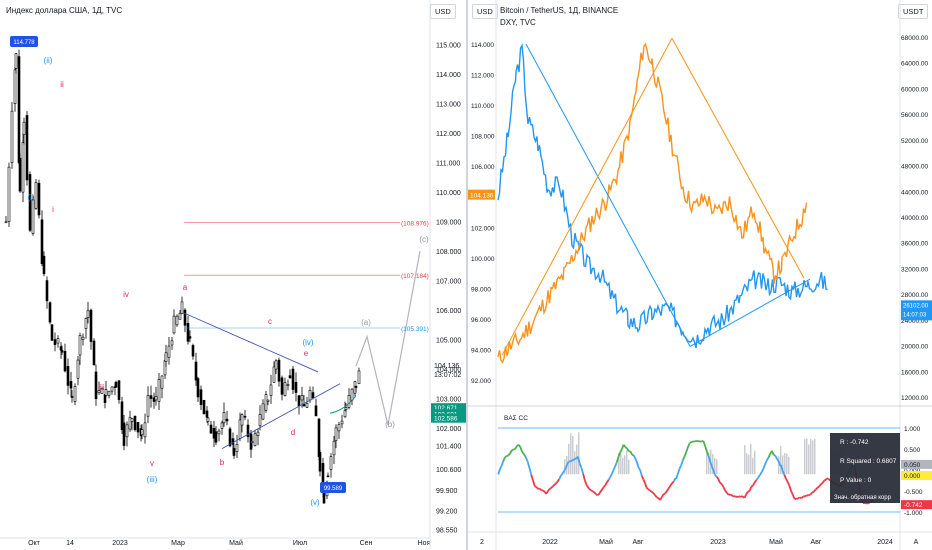 This screenshot has width=932, height=550. I want to click on tooltip-r: R : -0.742, so click(854, 442).